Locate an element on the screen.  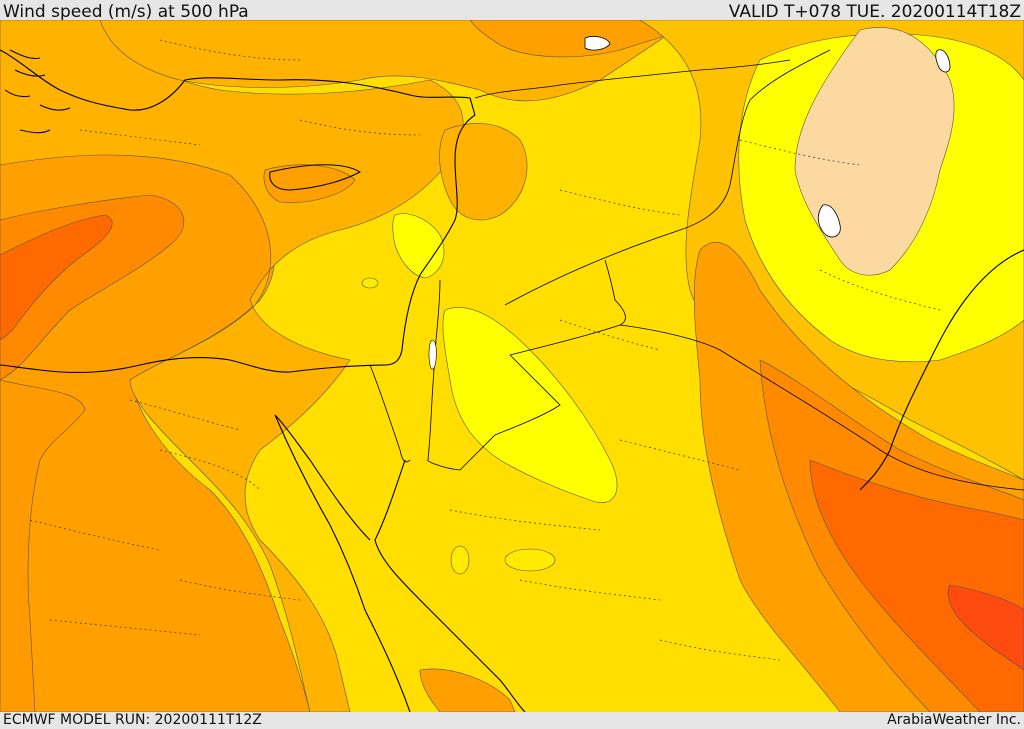
border-jordan-west is located at coordinates (434, 370).